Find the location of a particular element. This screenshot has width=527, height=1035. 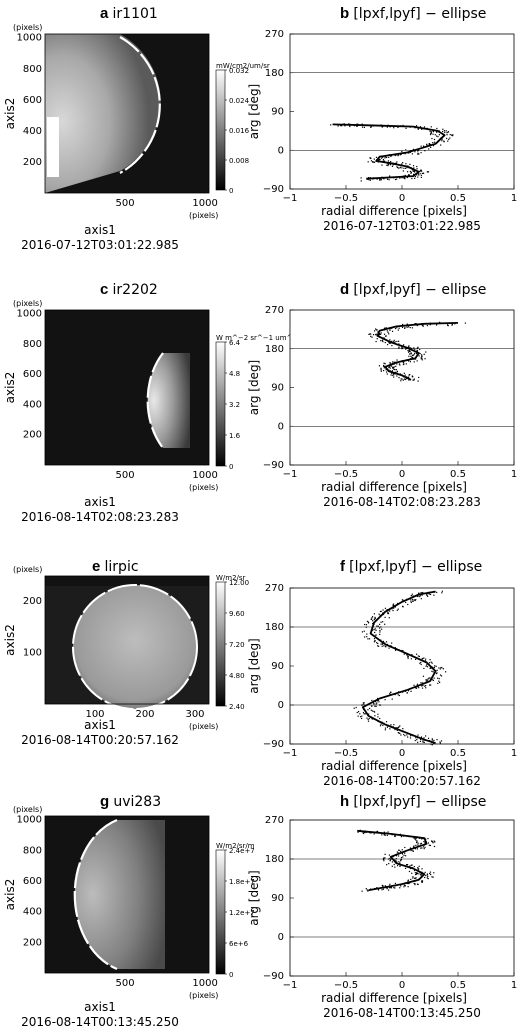

y-tick-label: 200 is located at coordinates (32, 601).